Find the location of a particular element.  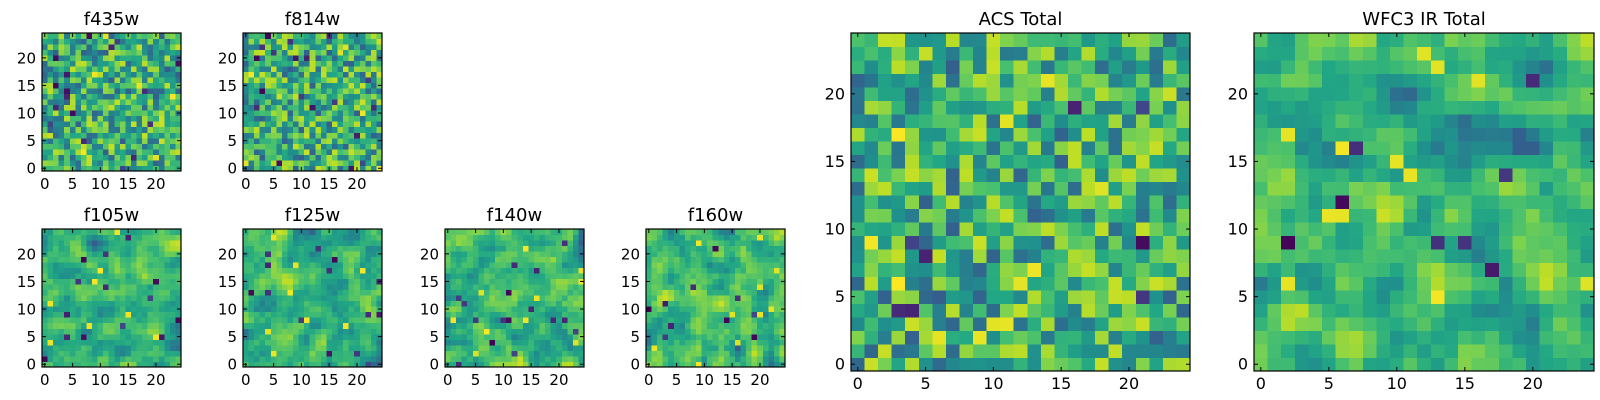

x-tick-label: 5 is located at coordinates (677, 380).